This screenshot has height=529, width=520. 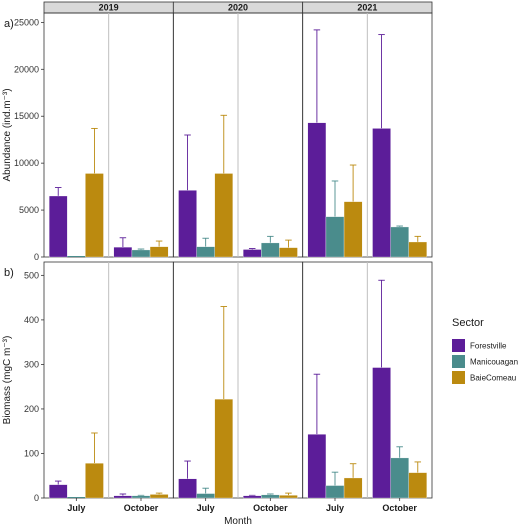 I want to click on y-tick-label: 5000, so click(x=29, y=210).